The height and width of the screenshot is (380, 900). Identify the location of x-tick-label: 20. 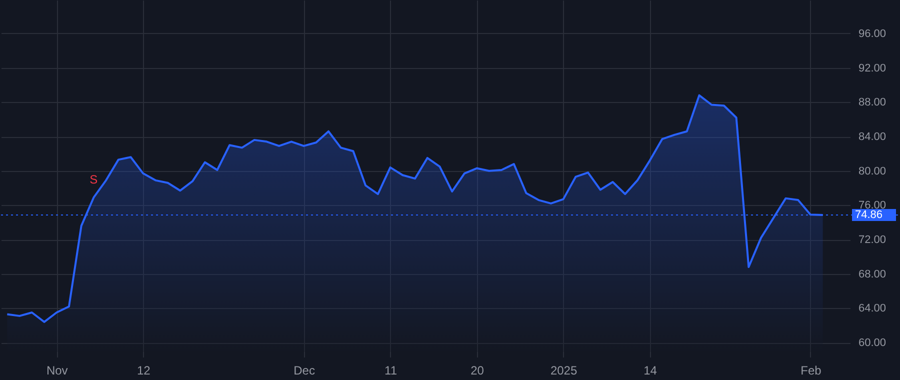
(477, 371).